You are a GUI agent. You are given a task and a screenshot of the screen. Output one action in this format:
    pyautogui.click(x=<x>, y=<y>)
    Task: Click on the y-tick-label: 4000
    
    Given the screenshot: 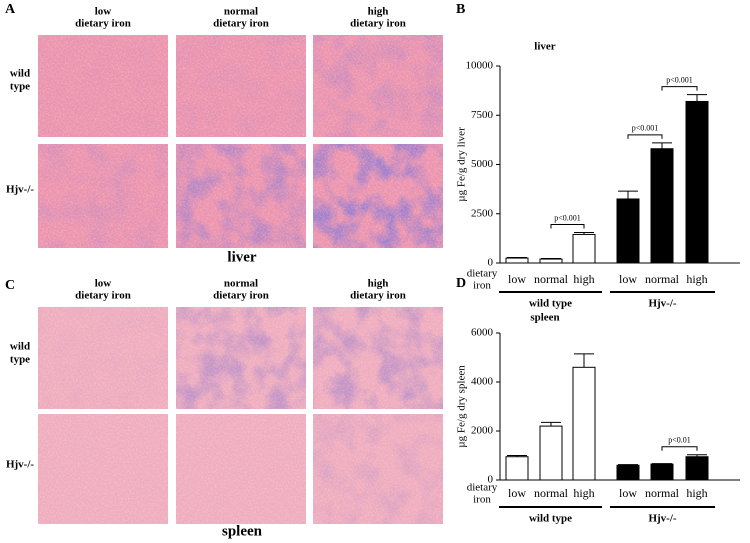 What is the action you would take?
    pyautogui.click(x=482, y=382)
    